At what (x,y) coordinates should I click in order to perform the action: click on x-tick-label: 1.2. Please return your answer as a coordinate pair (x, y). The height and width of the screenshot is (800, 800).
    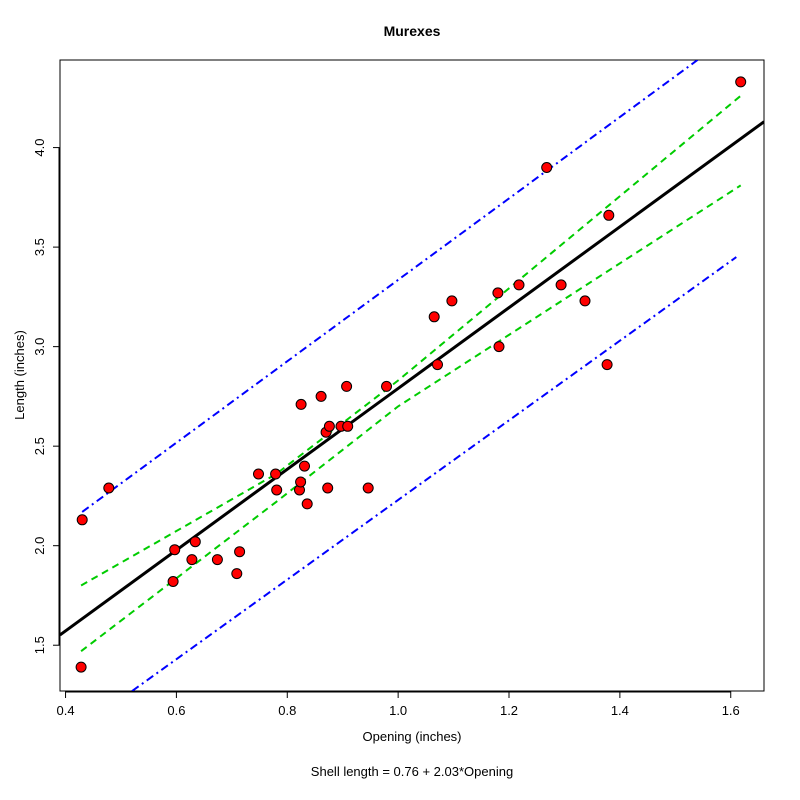
    Looking at the image, I should click on (509, 710).